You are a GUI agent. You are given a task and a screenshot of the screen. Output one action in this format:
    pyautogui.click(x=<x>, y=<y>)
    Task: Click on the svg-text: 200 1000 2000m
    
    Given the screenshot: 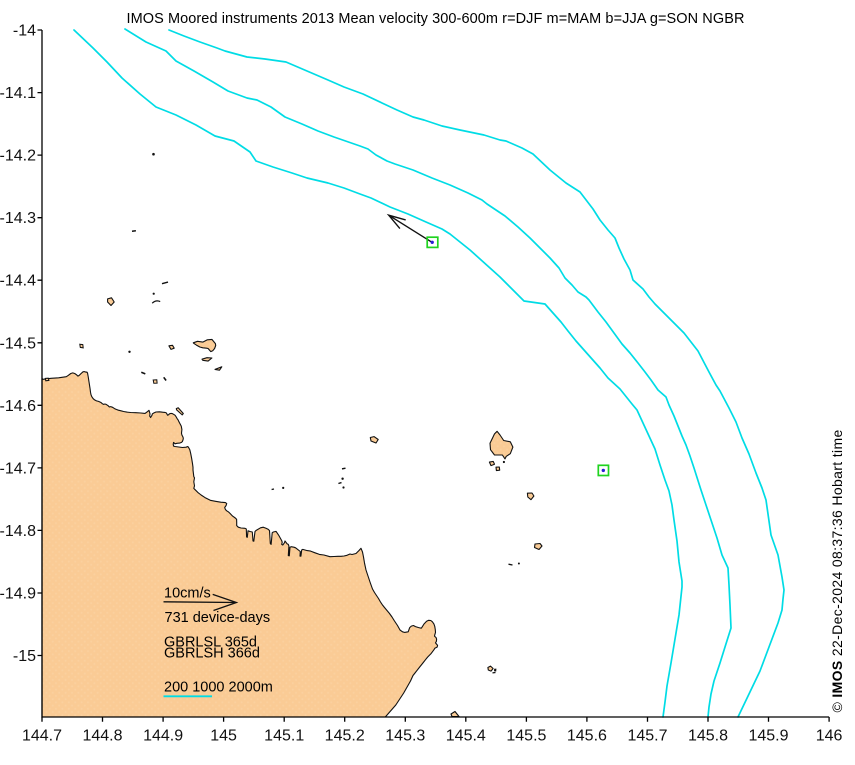 What is the action you would take?
    pyautogui.click(x=218, y=688)
    